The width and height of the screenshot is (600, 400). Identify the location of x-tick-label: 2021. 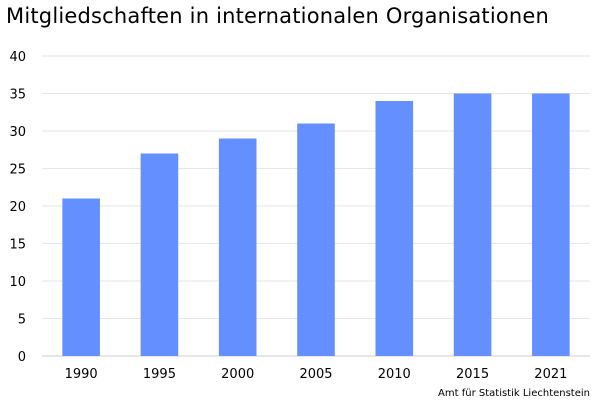
(550, 374).